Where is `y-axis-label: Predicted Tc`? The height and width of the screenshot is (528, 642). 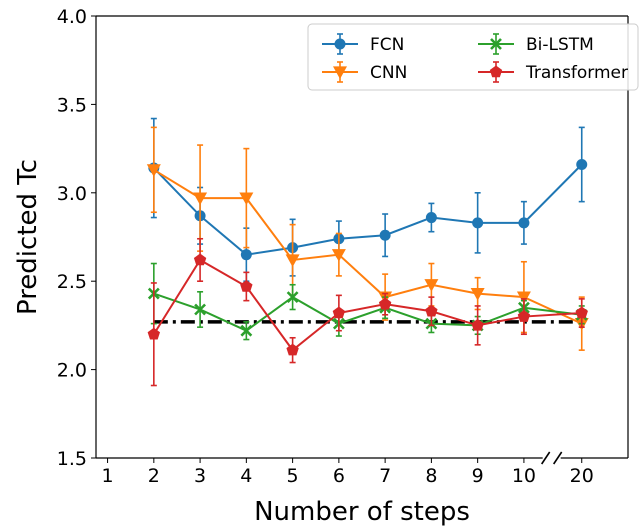
y-axis-label: Predicted Tc is located at coordinates (28, 237).